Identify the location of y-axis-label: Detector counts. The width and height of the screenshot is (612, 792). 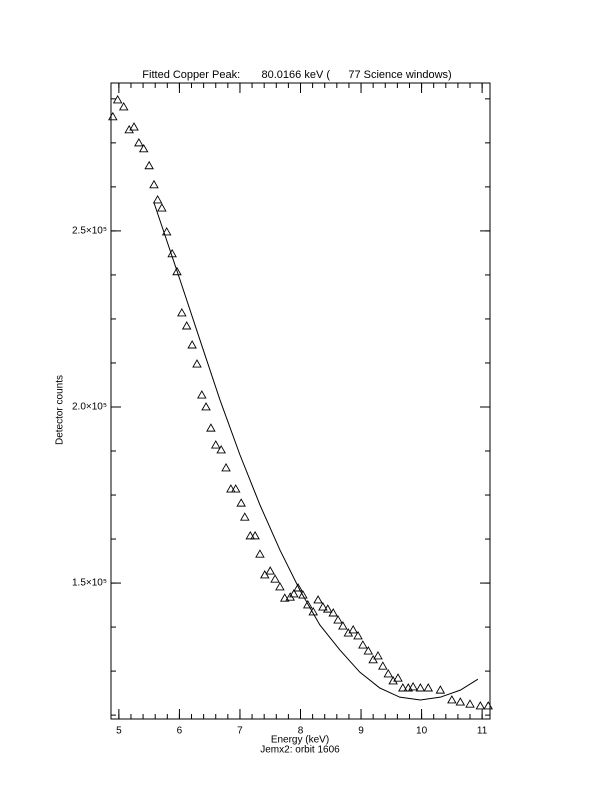
(60, 410).